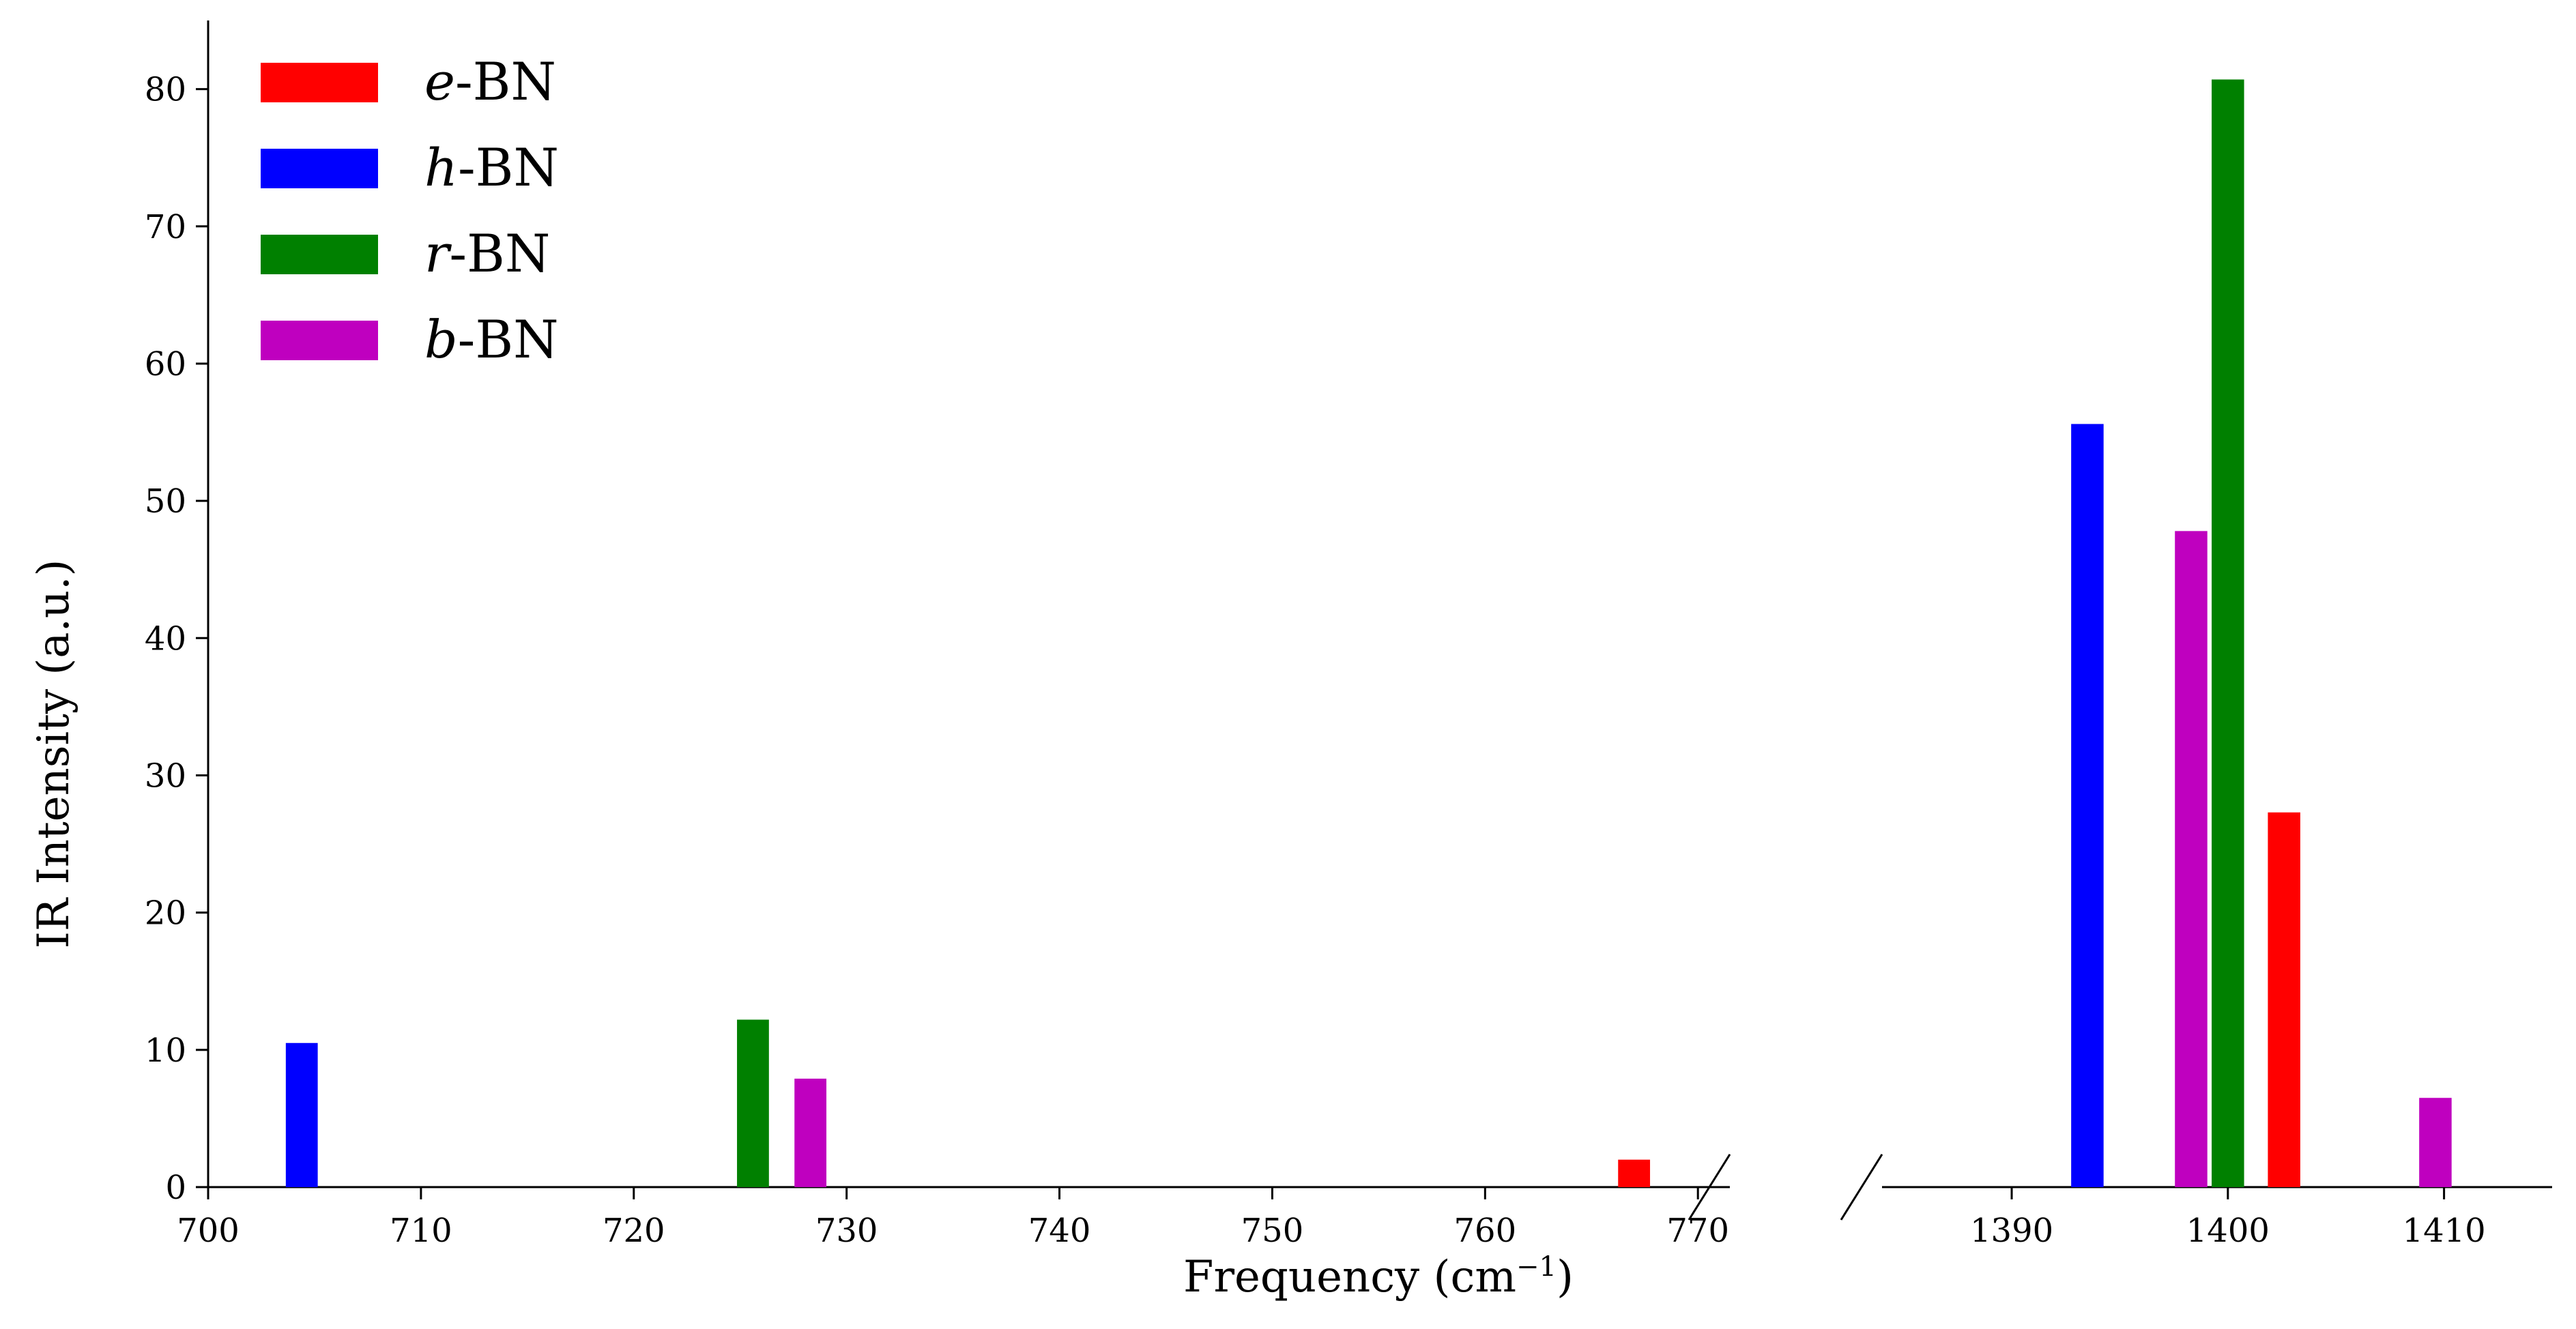 This screenshot has height=1329, width=2576. Describe the element at coordinates (165, 227) in the screenshot. I see `y-tick-label-70: 70` at that location.